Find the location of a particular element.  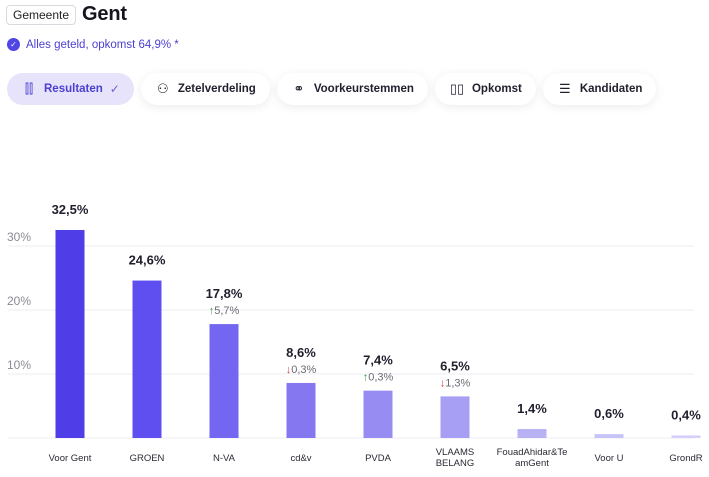

list-icon: ☰ is located at coordinates (564, 88).